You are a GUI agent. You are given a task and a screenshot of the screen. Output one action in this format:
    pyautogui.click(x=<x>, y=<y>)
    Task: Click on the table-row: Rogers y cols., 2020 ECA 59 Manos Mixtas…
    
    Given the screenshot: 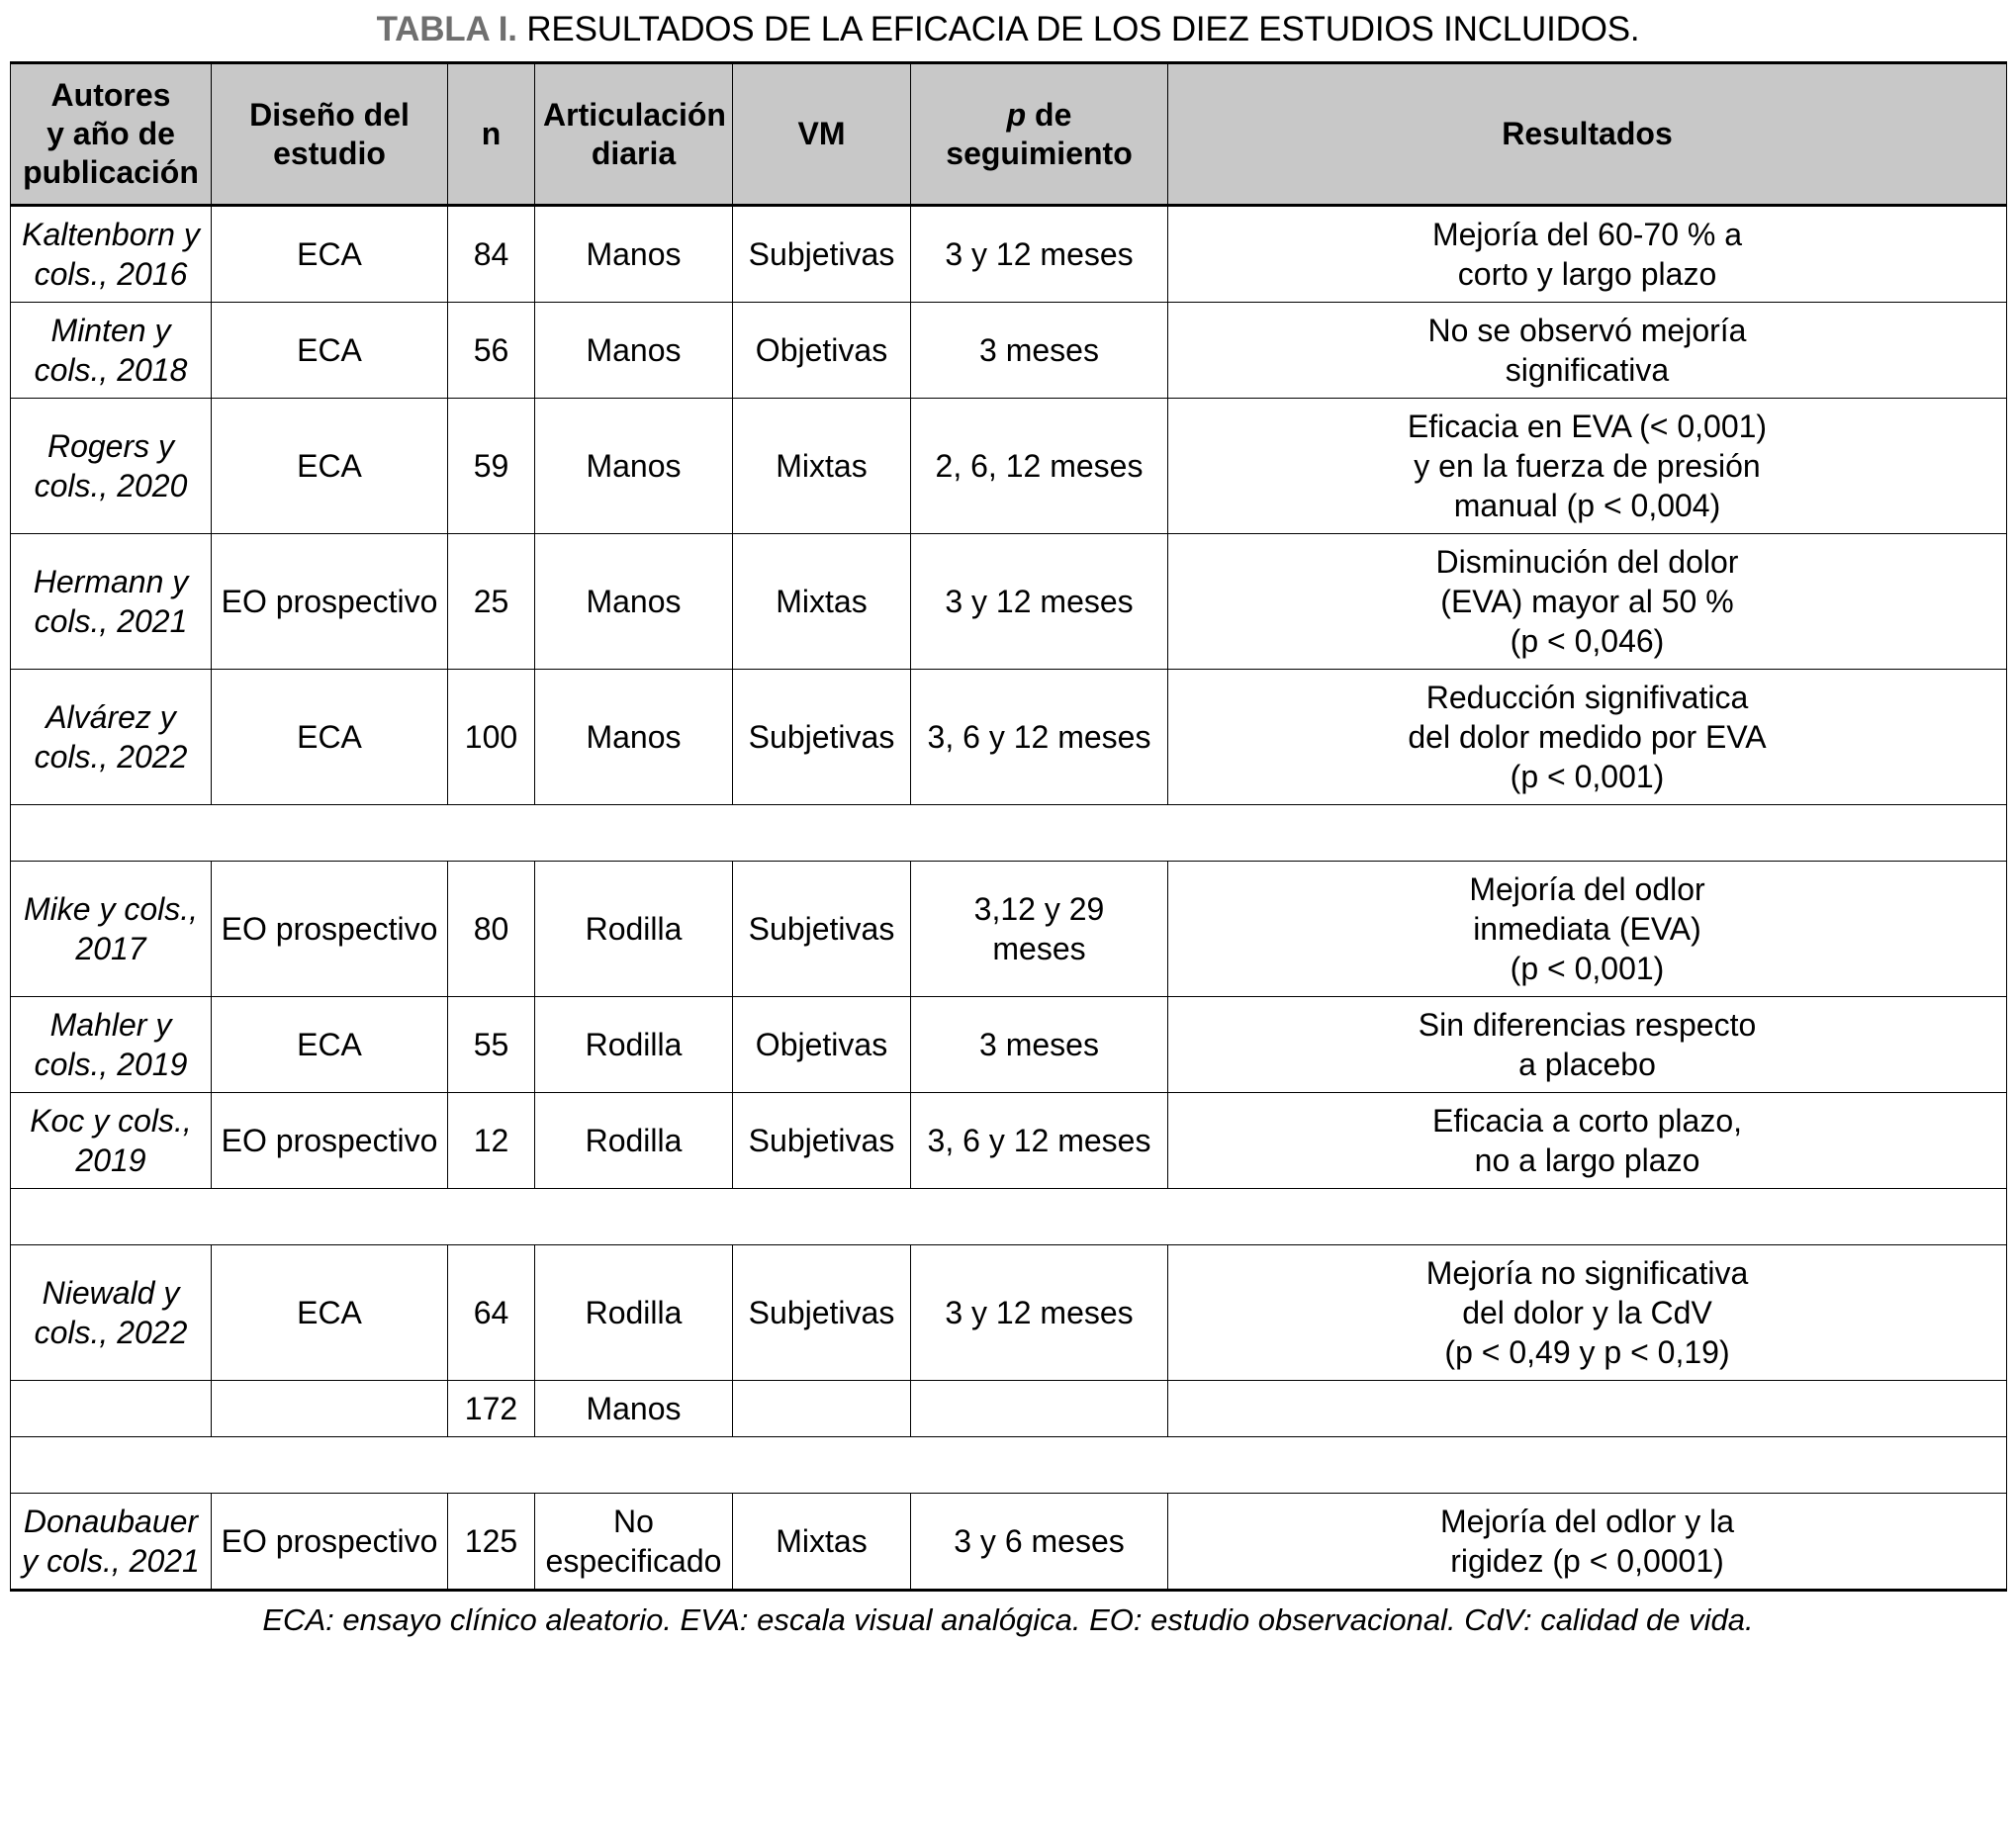 What is the action you would take?
    pyautogui.click(x=1008, y=466)
    